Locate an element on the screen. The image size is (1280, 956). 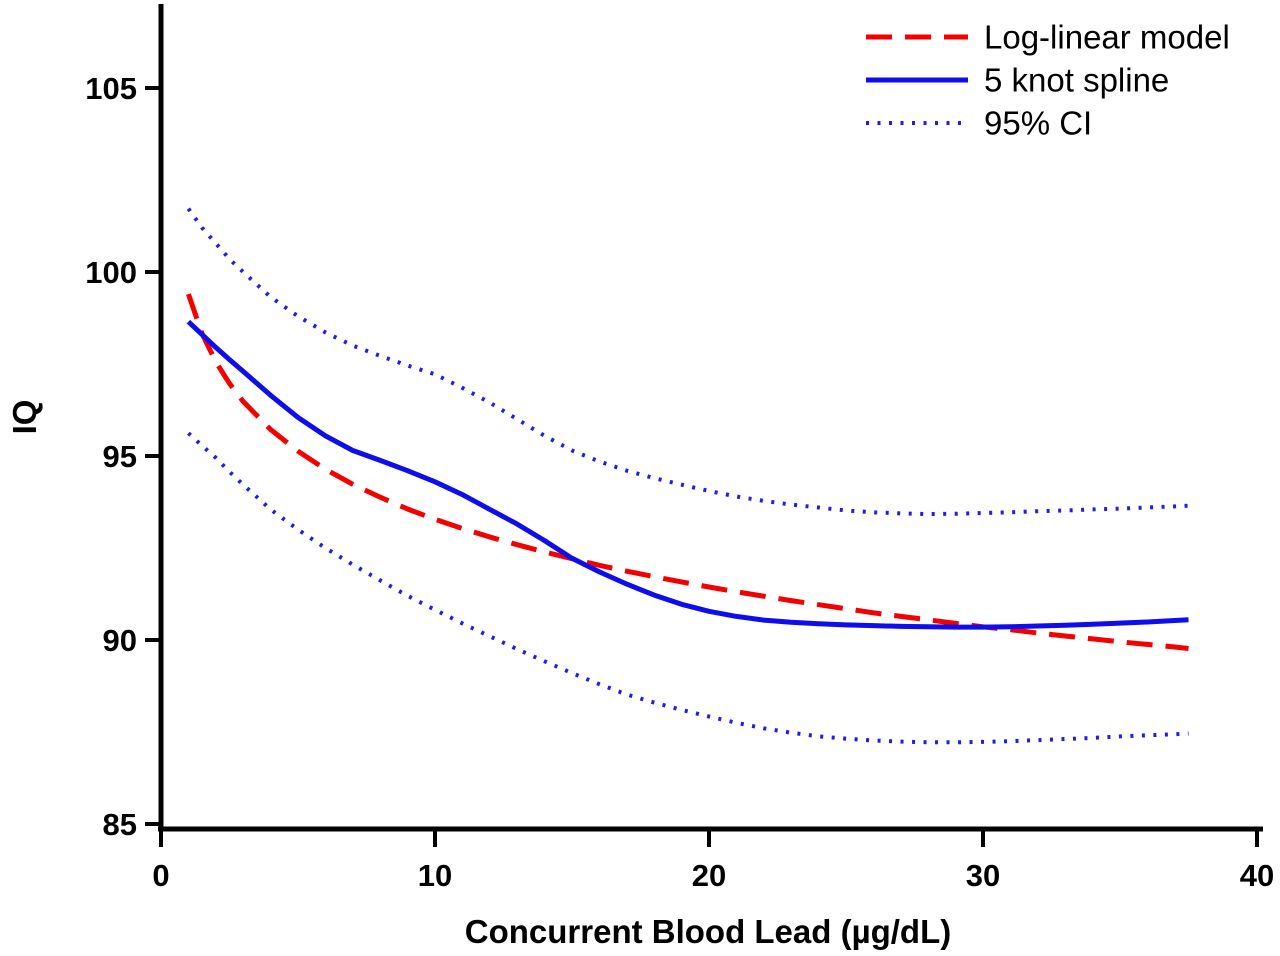
legend-label: 95% CI is located at coordinates (1038, 123).